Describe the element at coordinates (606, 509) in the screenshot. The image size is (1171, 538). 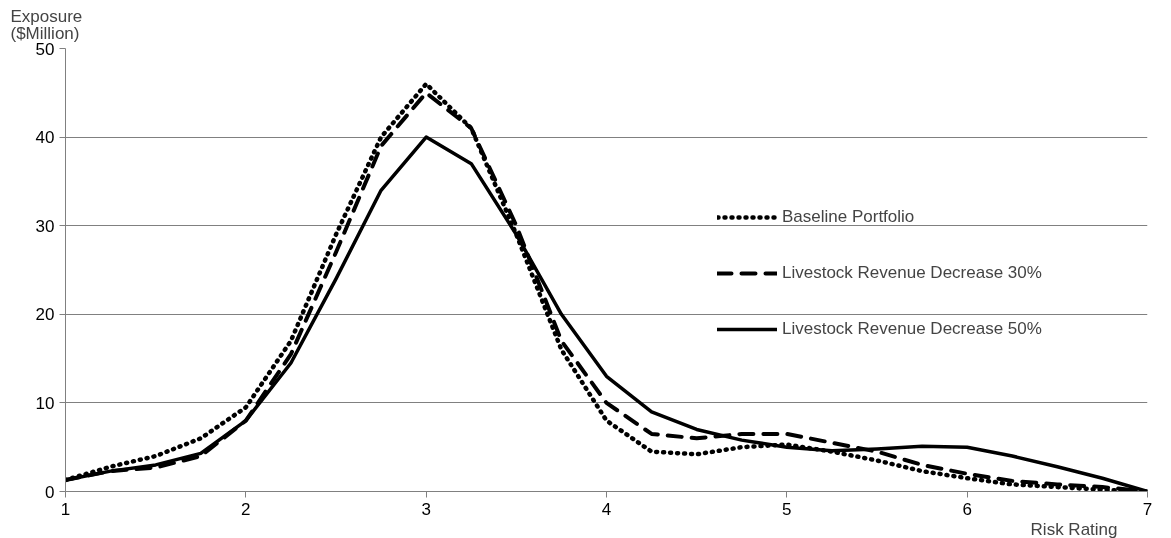
I see `x-tick-label: 4` at that location.